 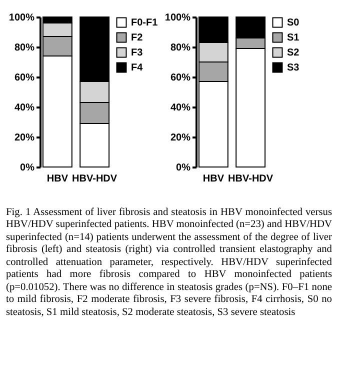 I want to click on legend-label: F0-F1, so click(x=144, y=23).